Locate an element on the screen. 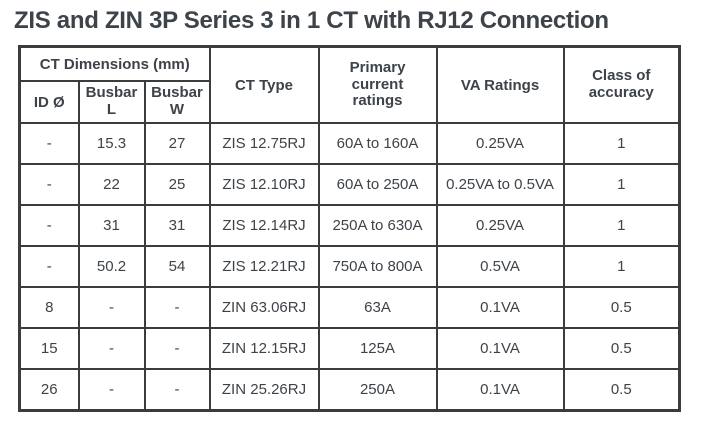 This screenshot has height=443, width=709. header-busbar-l-line-2: L is located at coordinates (111, 109).